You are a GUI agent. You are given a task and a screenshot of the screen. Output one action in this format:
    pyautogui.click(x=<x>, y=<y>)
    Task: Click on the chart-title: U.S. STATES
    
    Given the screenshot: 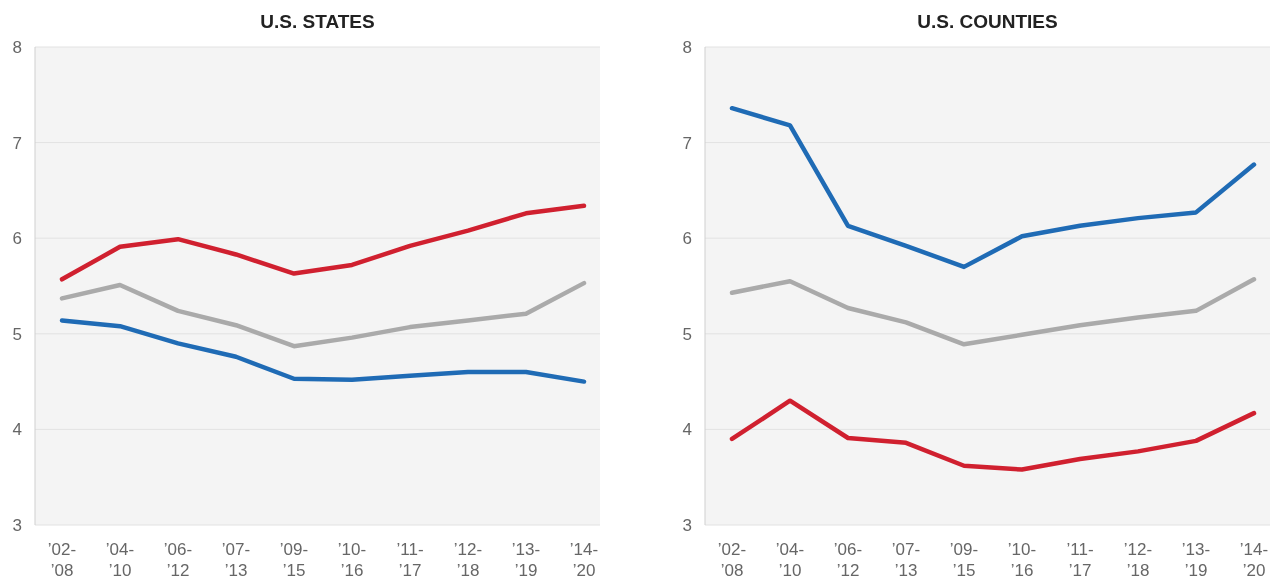 What is the action you would take?
    pyautogui.click(x=317, y=21)
    